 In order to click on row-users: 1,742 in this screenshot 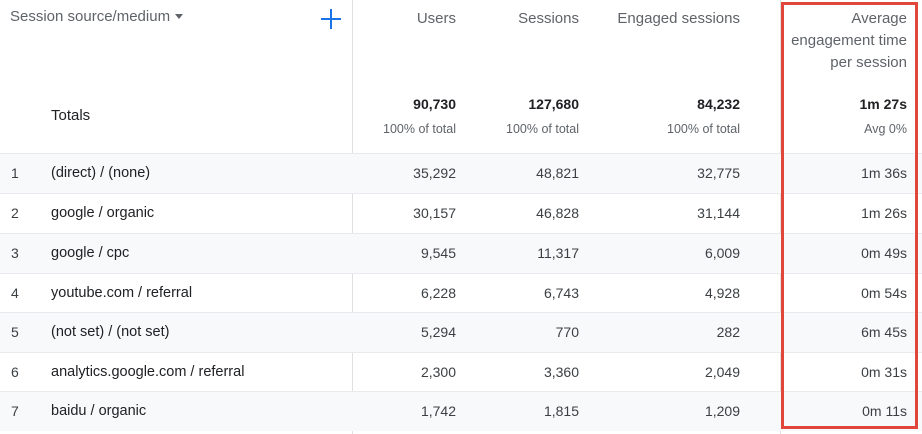, I will do `click(438, 411)`.